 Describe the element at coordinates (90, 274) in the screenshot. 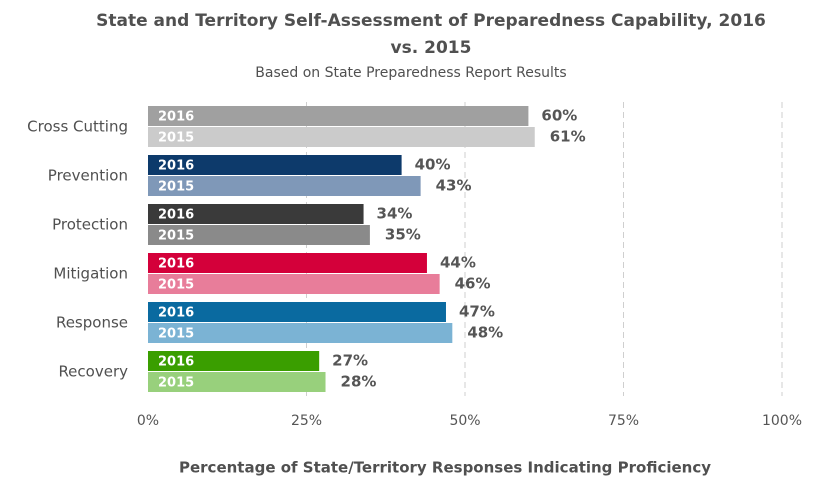

I see `y-tick-label: Mitigation` at that location.